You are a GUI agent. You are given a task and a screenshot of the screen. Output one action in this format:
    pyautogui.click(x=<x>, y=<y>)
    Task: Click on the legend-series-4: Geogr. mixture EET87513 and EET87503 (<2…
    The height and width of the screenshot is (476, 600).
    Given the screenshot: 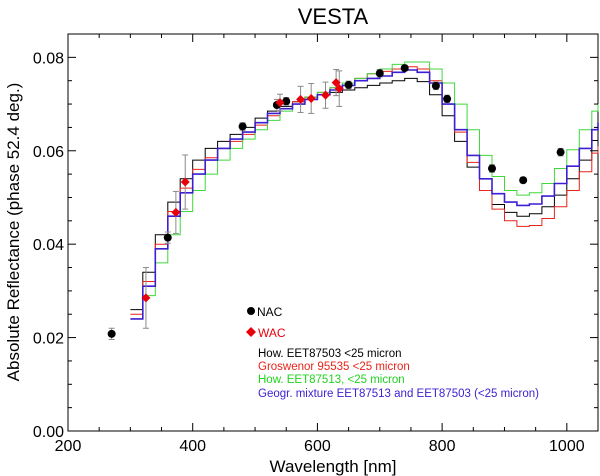 What is the action you would take?
    pyautogui.click(x=398, y=394)
    